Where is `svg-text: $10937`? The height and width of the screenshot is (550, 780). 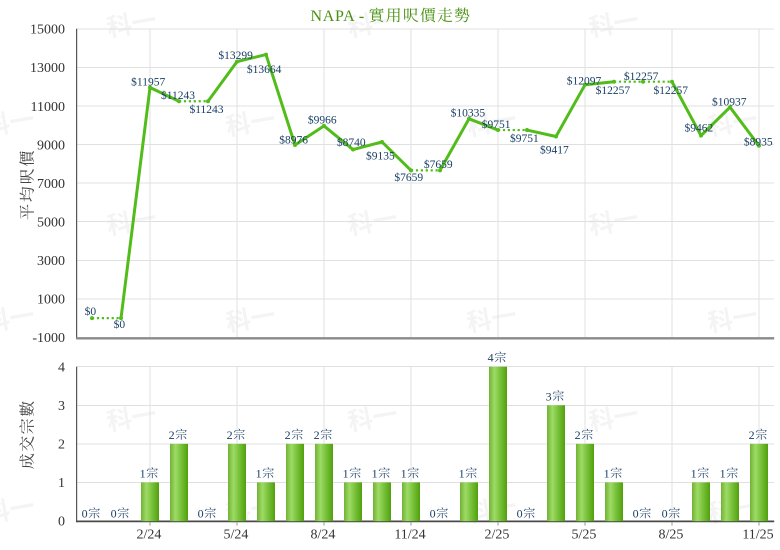 svg-text: $10937 is located at coordinates (729, 101).